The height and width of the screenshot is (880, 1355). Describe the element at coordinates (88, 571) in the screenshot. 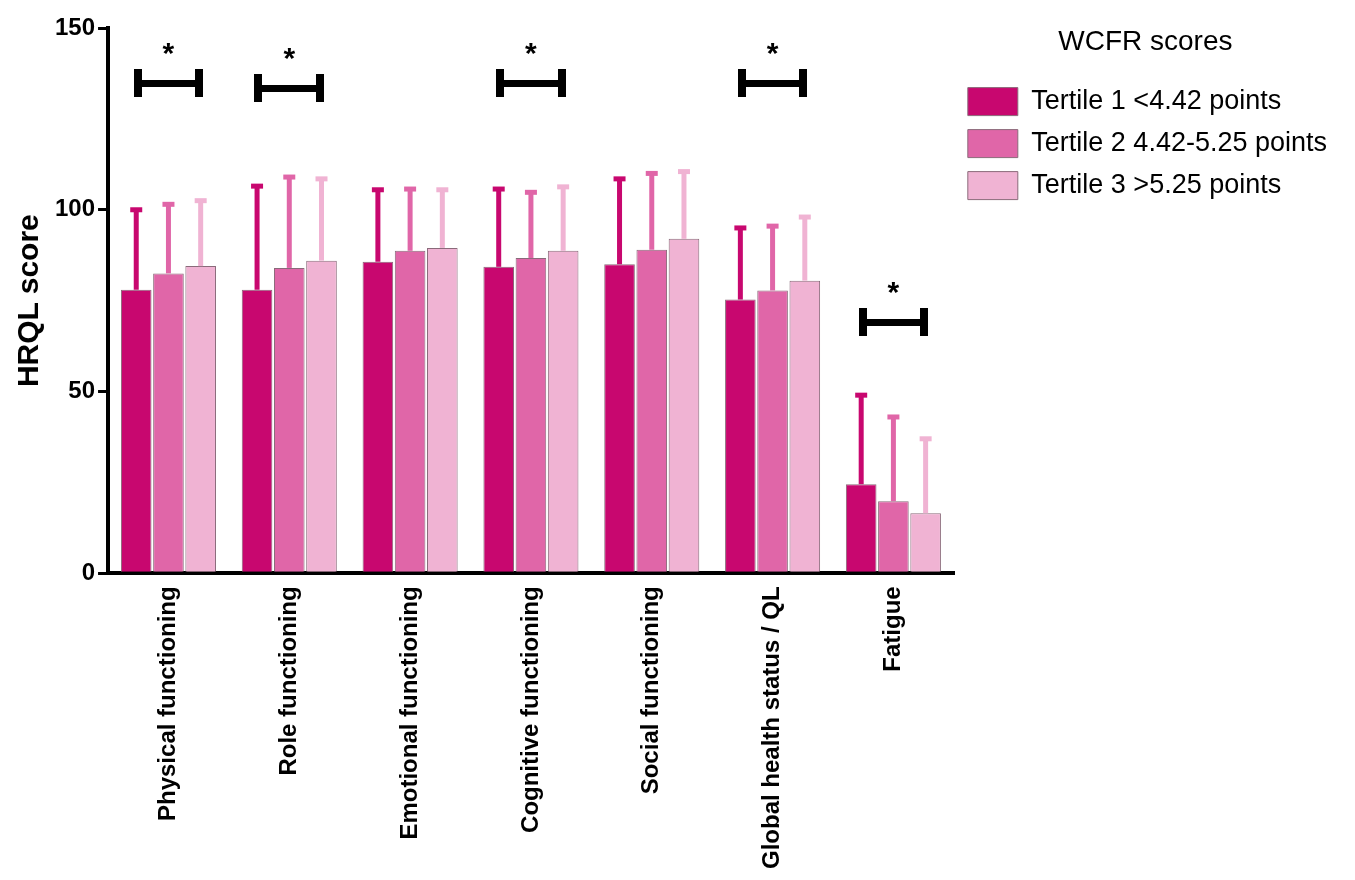

I see `y-tick-label: 0` at that location.